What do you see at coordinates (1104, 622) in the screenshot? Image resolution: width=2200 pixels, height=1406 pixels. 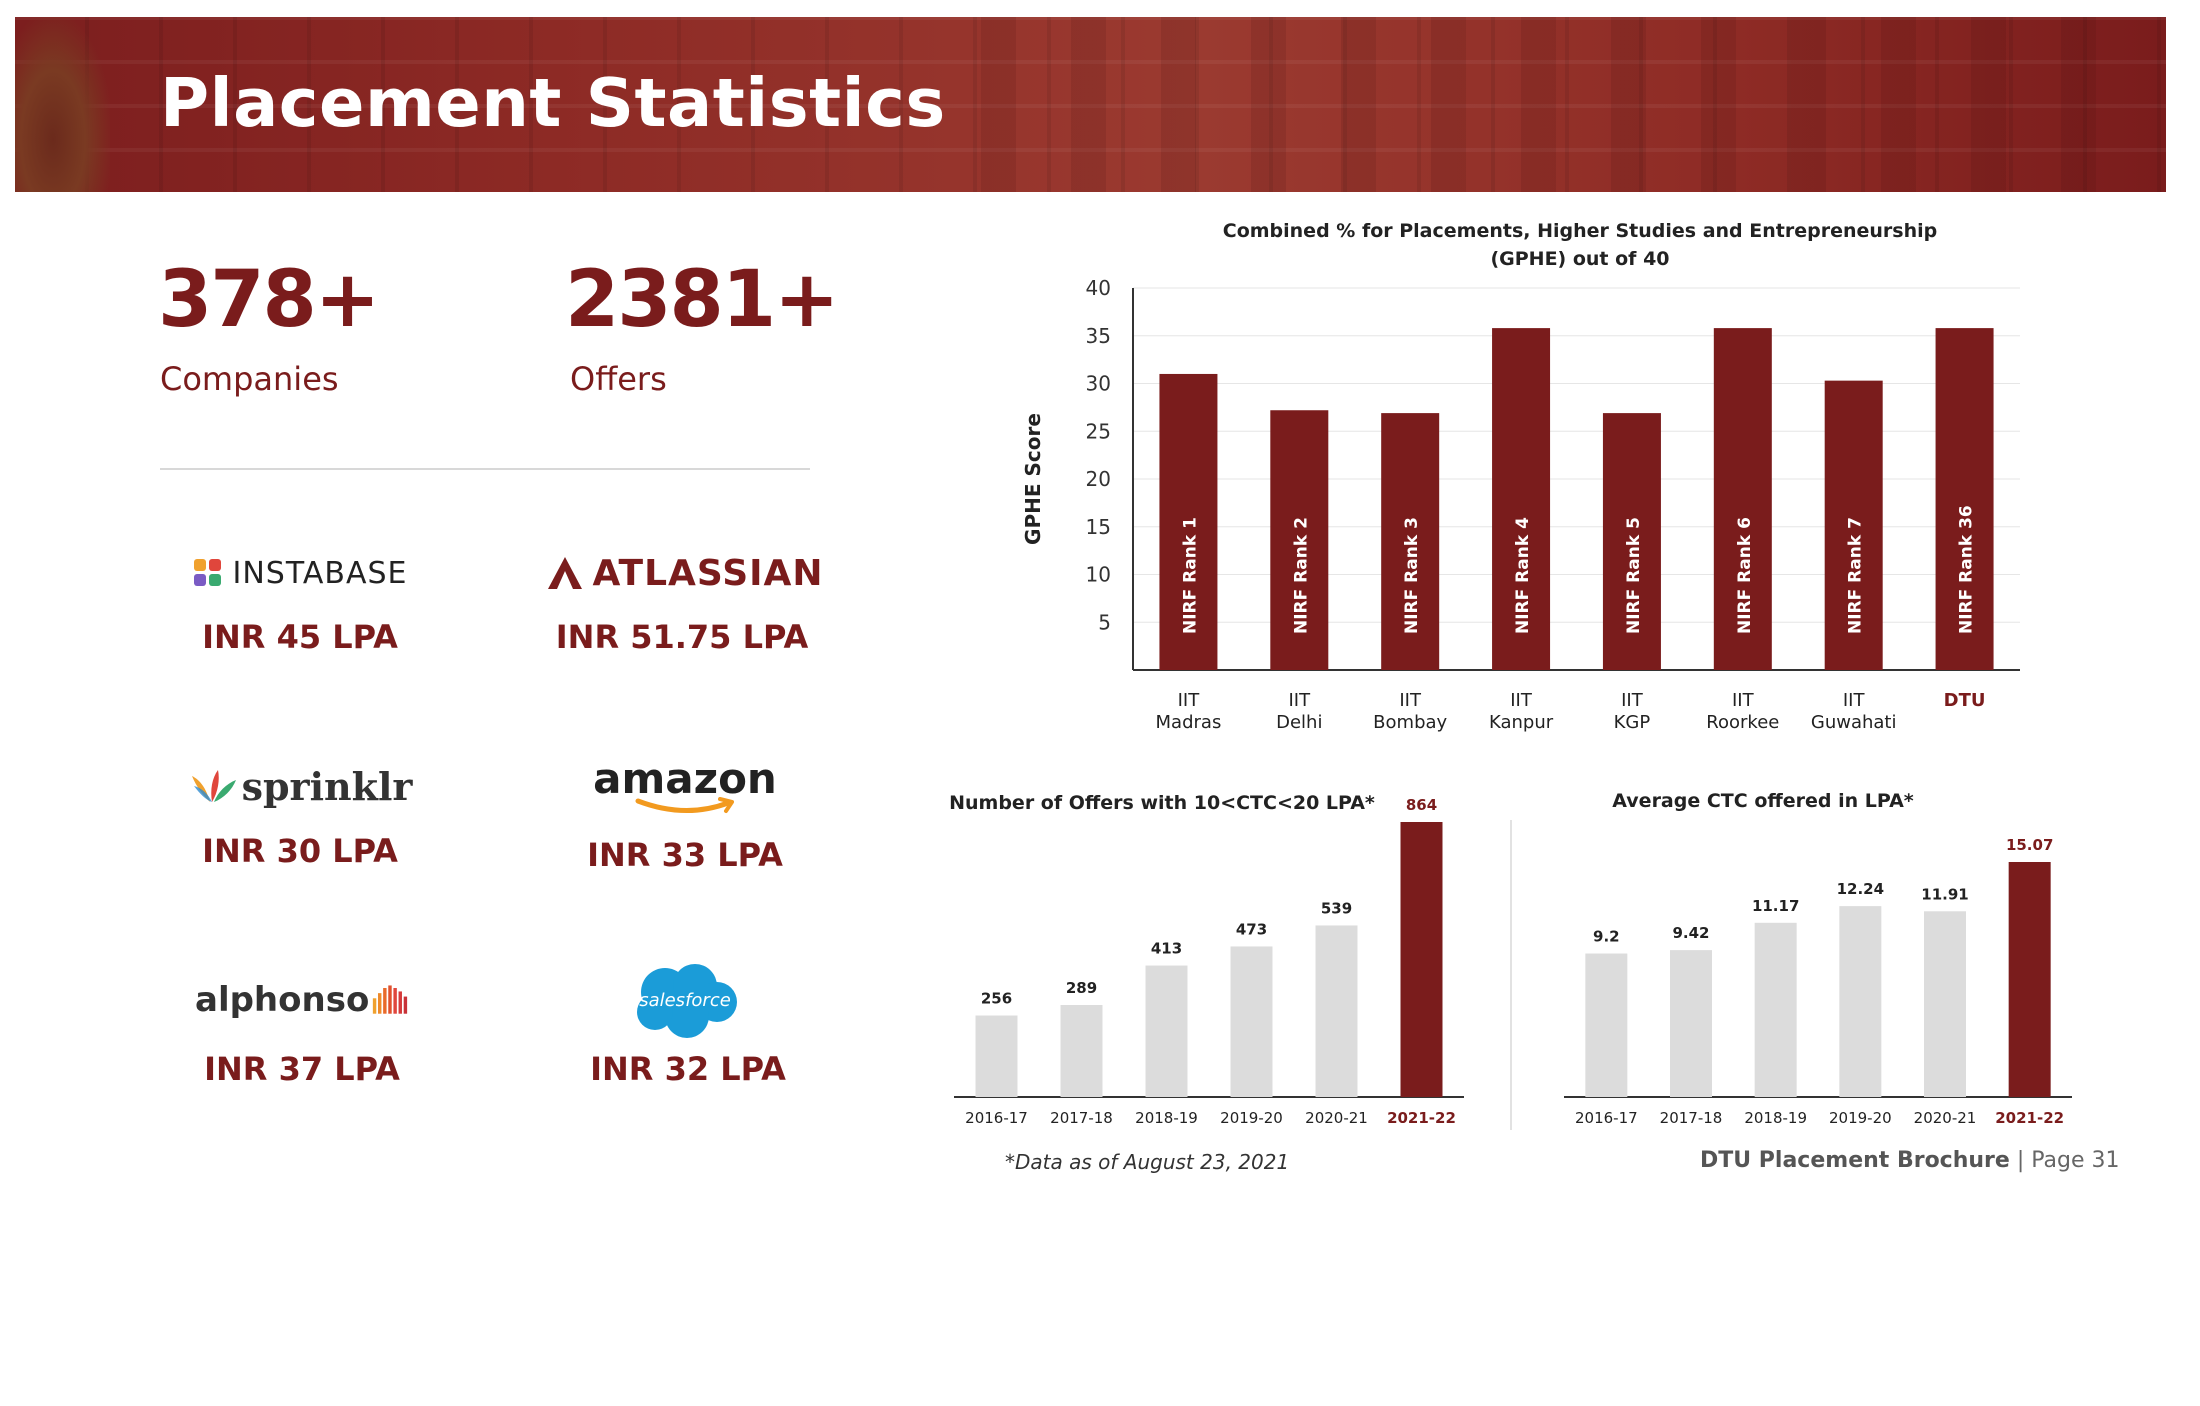 I see `y-tick-label: 5` at bounding box center [1104, 622].